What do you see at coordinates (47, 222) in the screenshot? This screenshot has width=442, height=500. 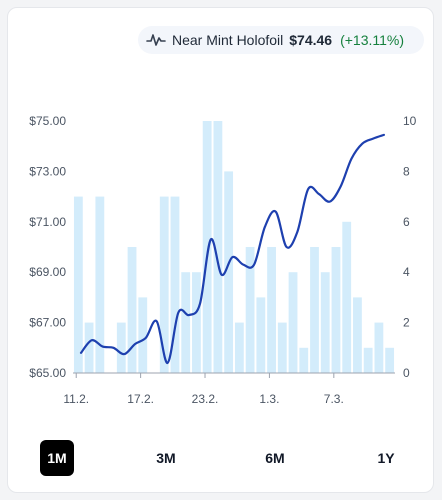 I see `y-left-tick-label: $71.00` at bounding box center [47, 222].